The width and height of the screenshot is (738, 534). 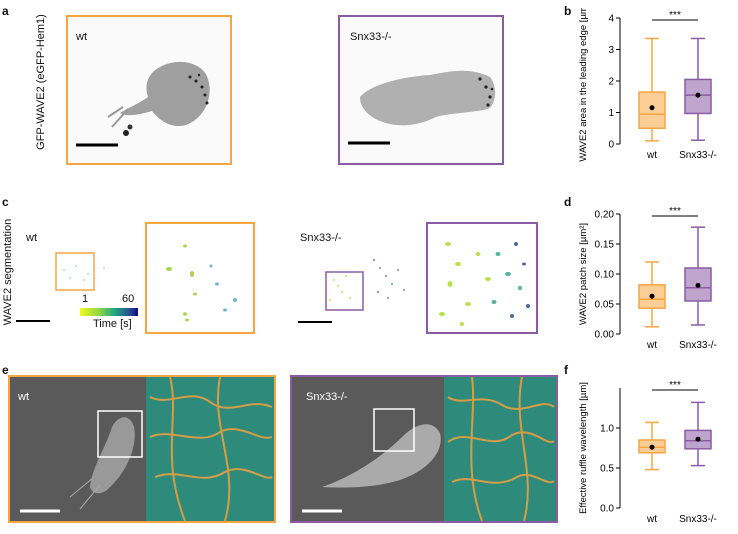 What do you see at coordinates (60, 287) in the screenshot?
I see `segmentation-overview-wt` at bounding box center [60, 287].